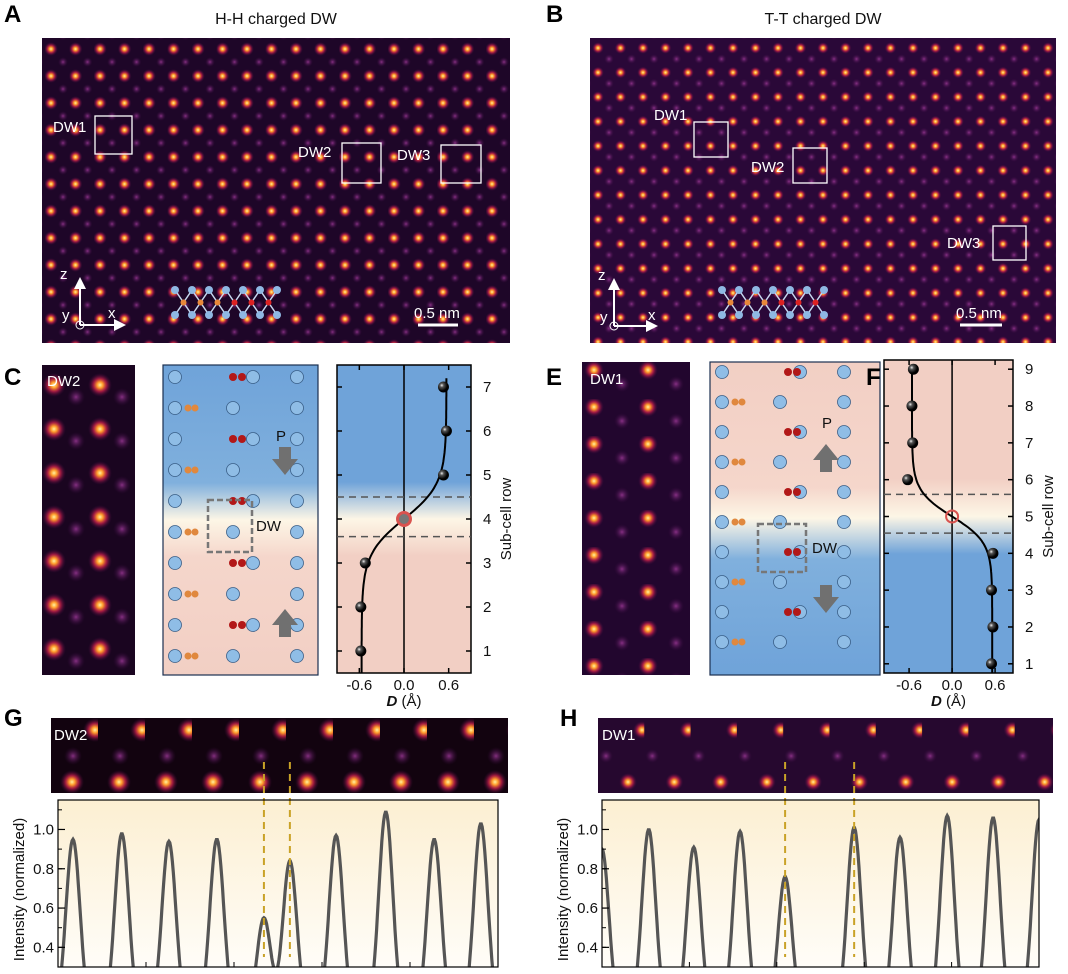 This screenshot has height=974, width=1068. I want to click on z-axis-label: z, so click(602, 275).